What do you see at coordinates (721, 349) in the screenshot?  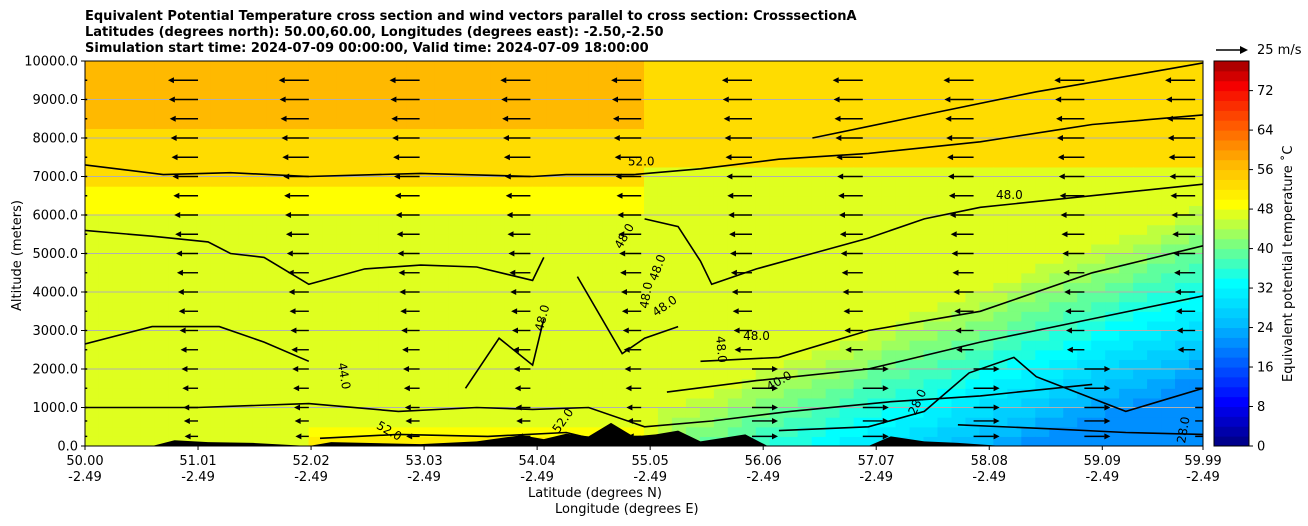 I see `contour-label: 48.0` at bounding box center [721, 349].